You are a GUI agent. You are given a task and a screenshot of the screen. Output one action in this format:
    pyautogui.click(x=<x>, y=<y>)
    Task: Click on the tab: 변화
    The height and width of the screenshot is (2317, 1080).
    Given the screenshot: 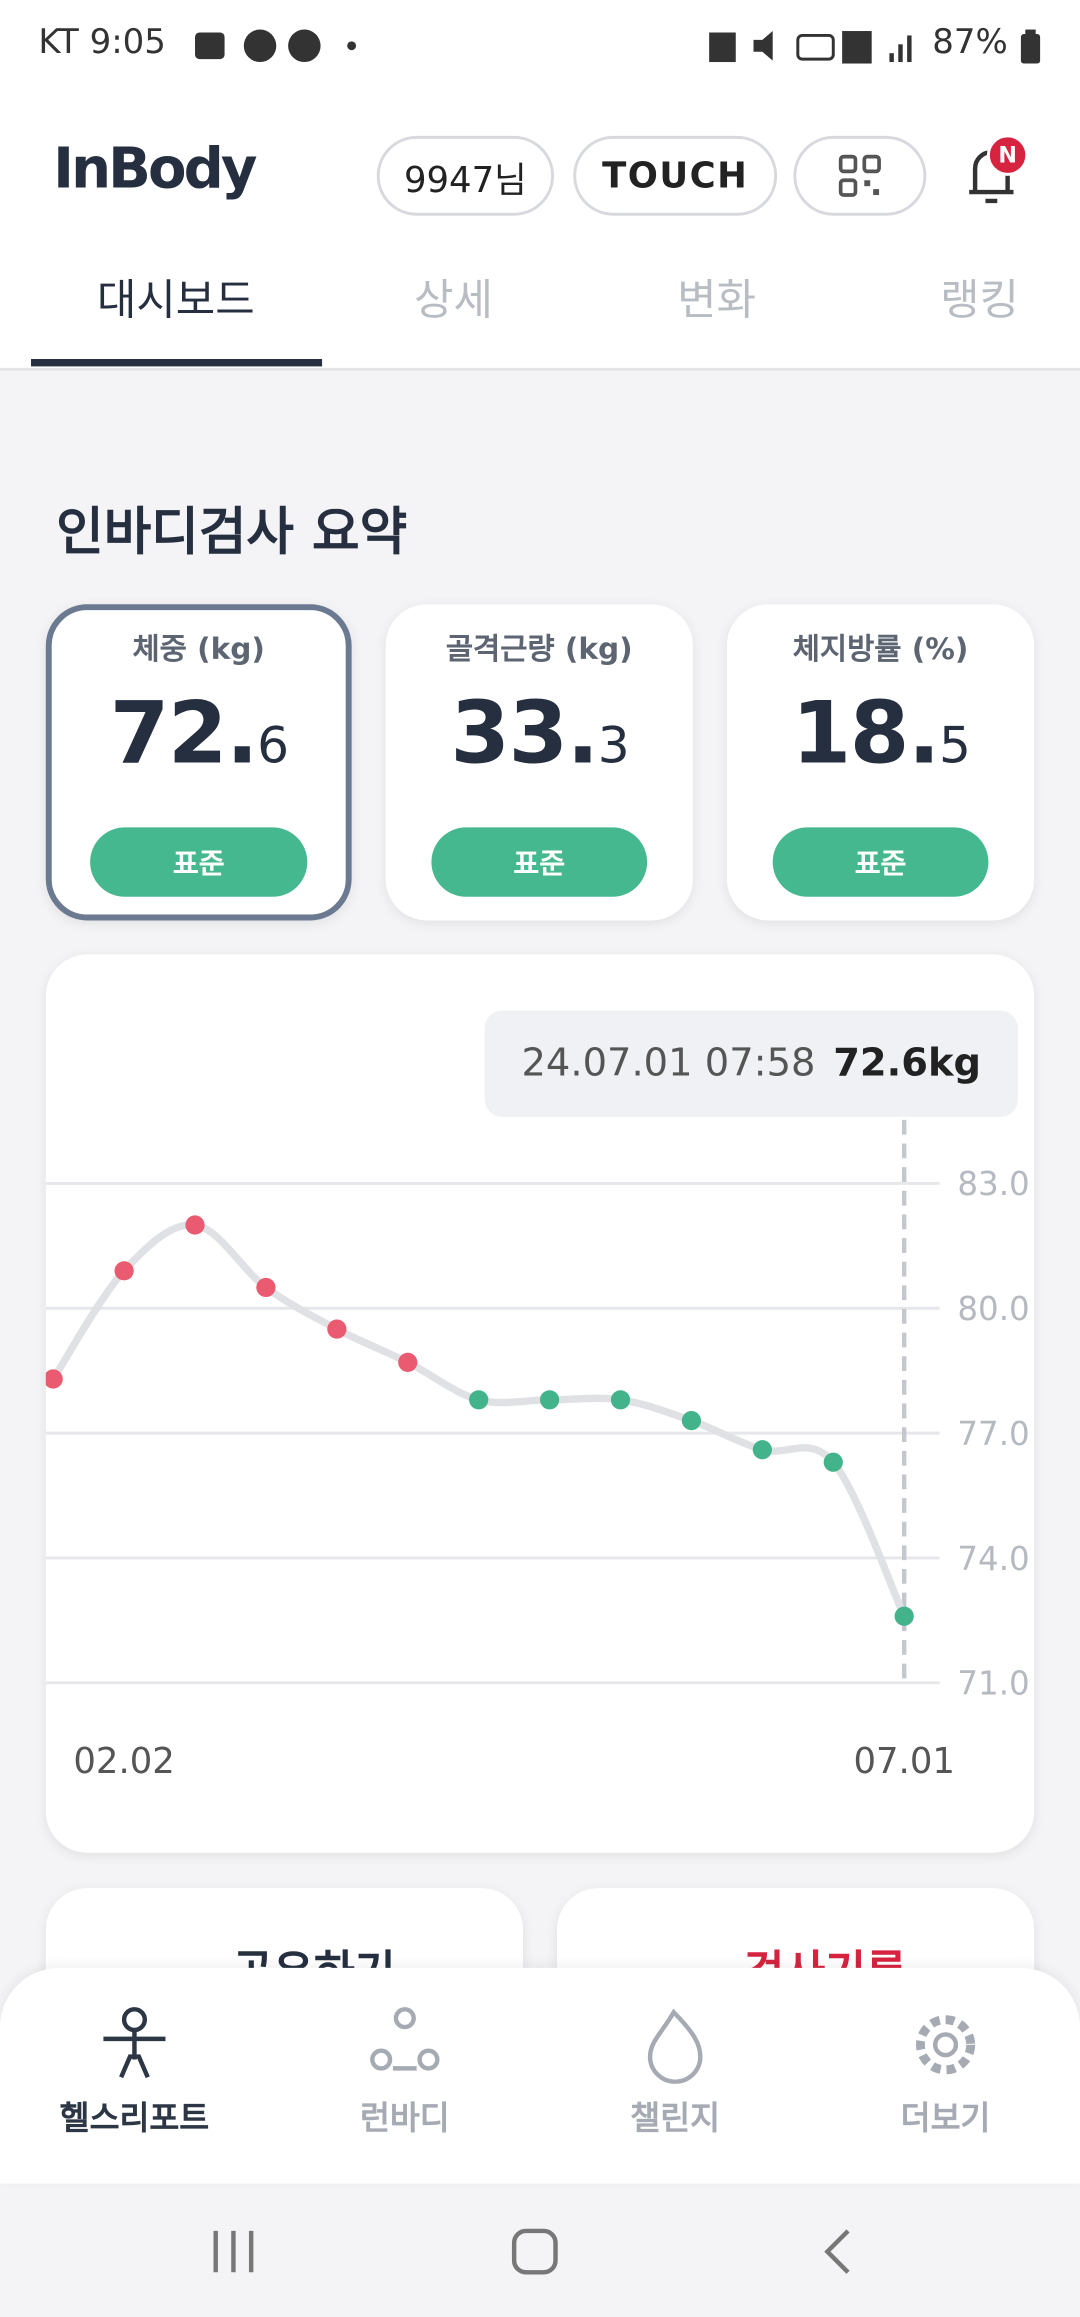 What is the action you would take?
    pyautogui.click(x=716, y=300)
    